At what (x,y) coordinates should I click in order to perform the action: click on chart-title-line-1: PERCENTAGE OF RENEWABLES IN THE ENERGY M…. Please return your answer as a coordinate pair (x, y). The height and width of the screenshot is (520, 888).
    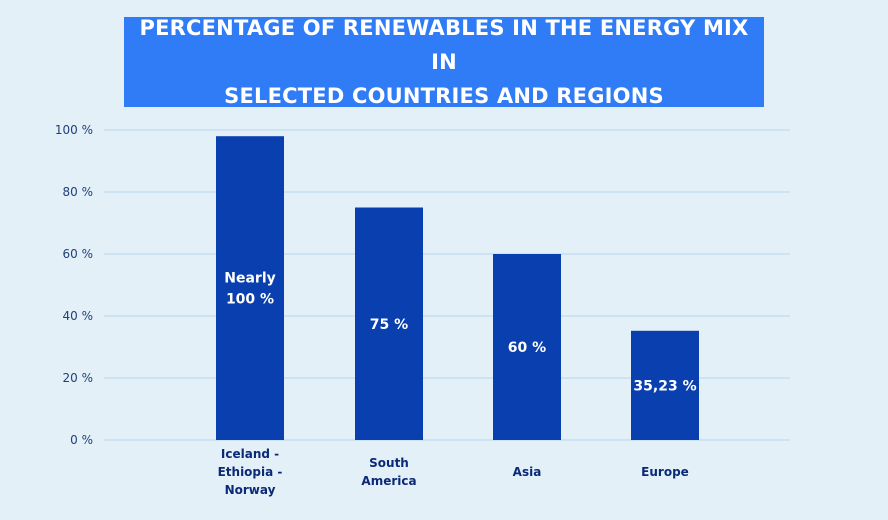
    Looking at the image, I should click on (444, 45).